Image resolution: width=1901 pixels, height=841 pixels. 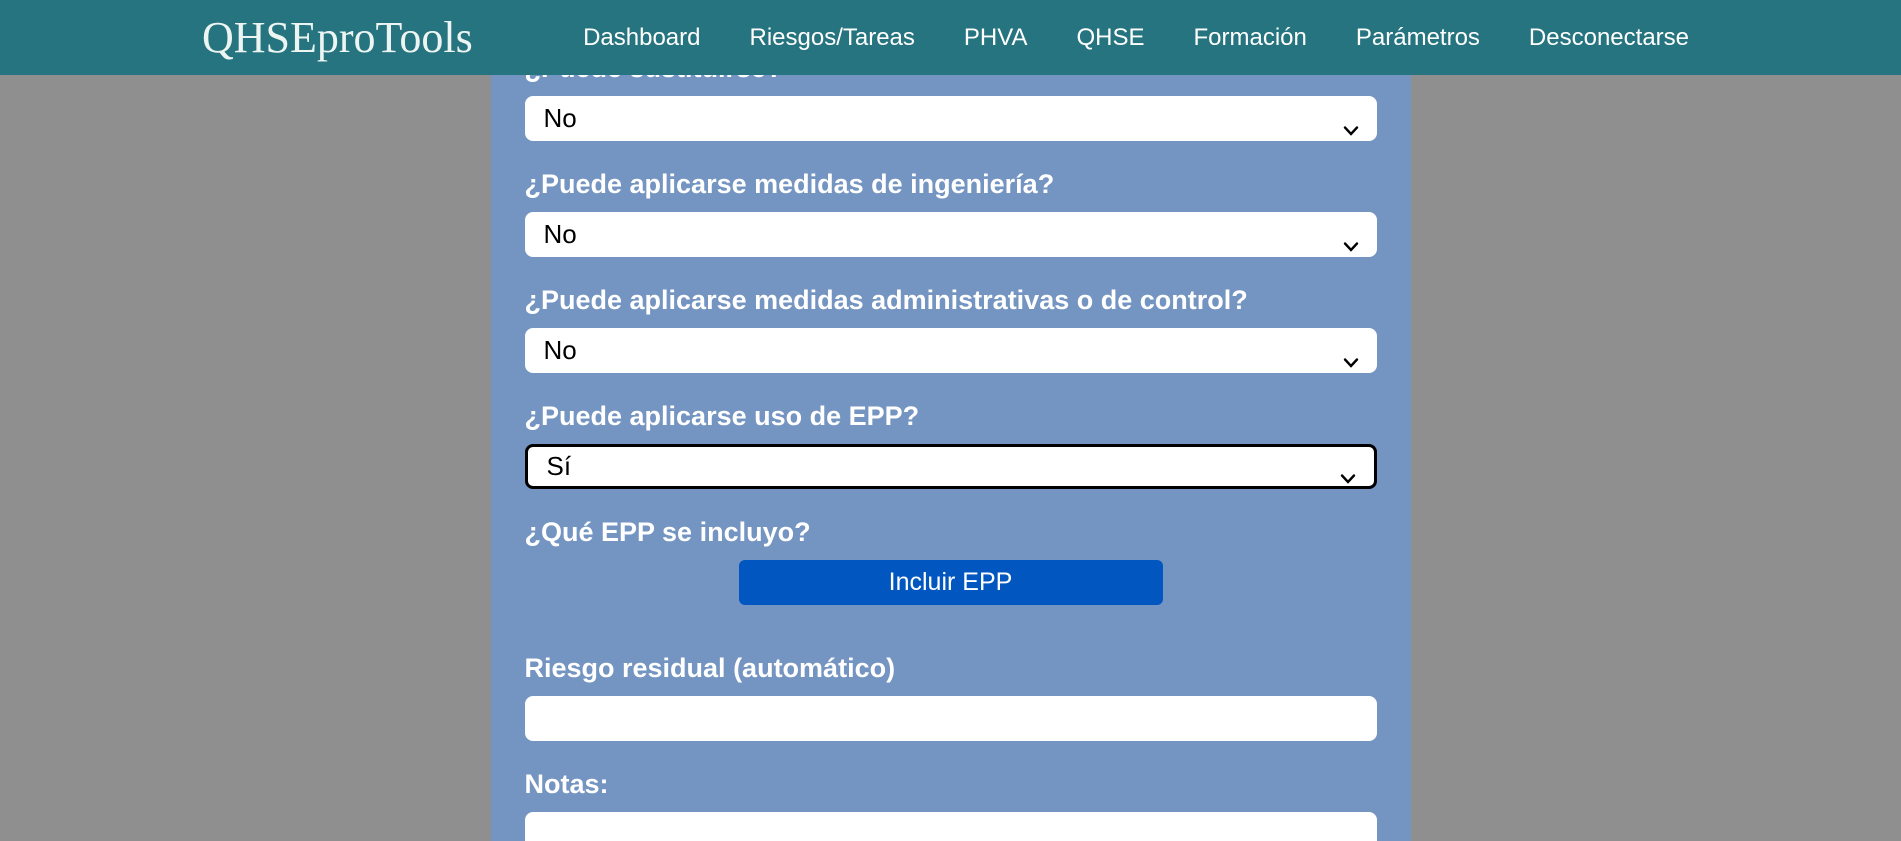 I want to click on app-logo: QHSEproTools, so click(x=337, y=37).